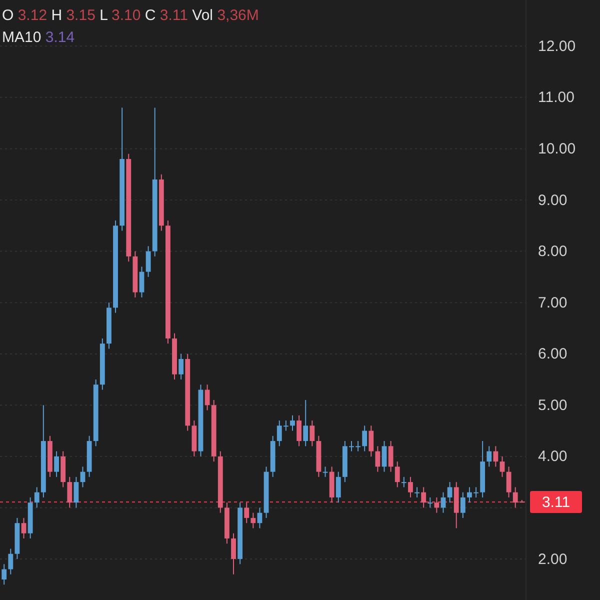 This screenshot has height=600, width=600. Describe the element at coordinates (553, 200) in the screenshot. I see `y-tick-label: 9.00` at that location.